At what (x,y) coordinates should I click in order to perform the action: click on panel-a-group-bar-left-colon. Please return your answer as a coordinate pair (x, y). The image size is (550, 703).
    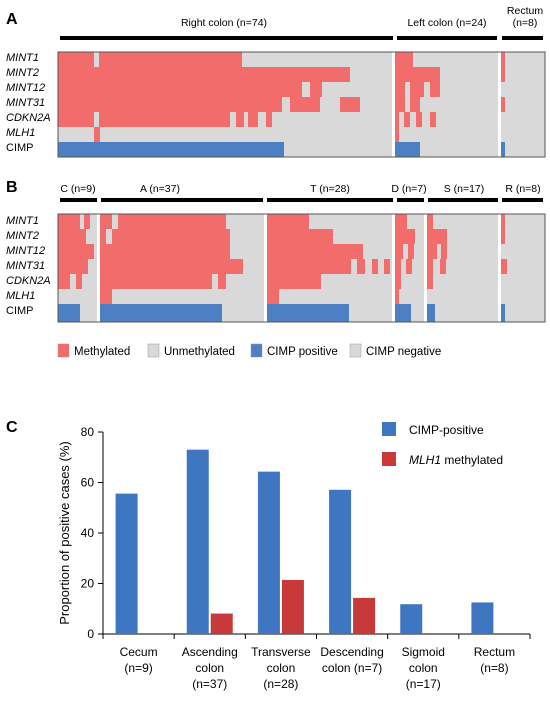
    Looking at the image, I should click on (447, 38).